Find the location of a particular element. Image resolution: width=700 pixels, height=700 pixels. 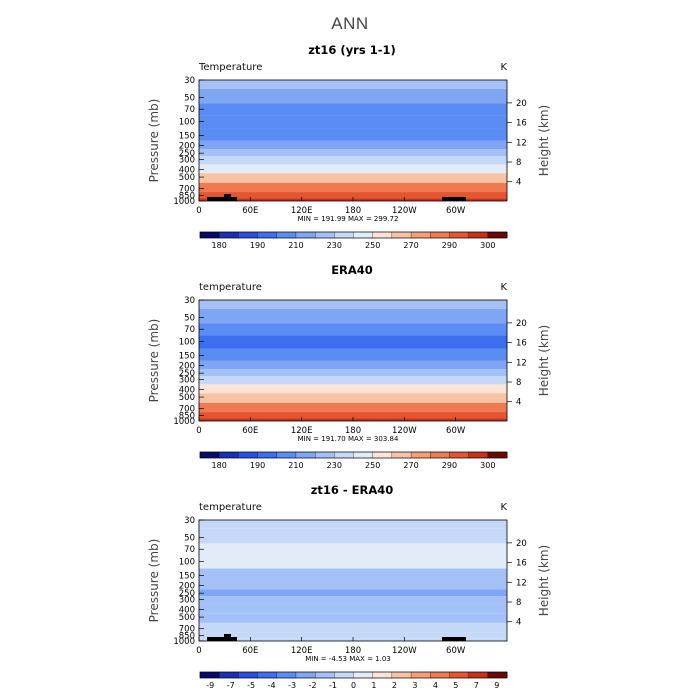

colorbar-label: 180 is located at coordinates (219, 465).